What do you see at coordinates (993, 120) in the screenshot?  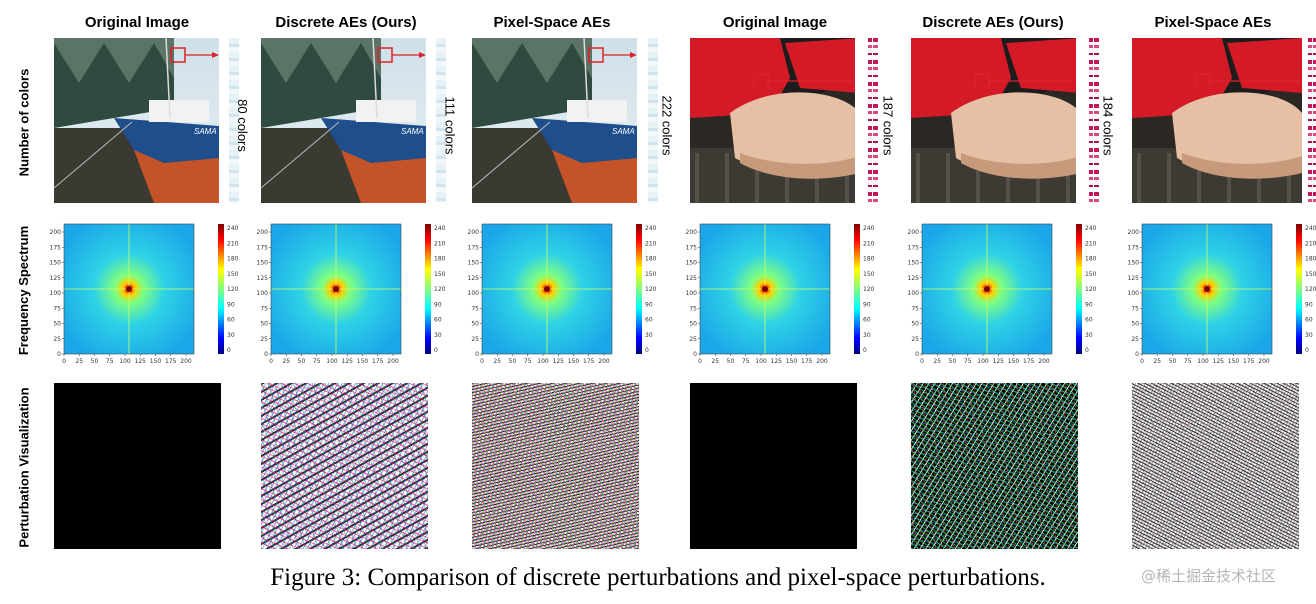 I see `arm-photo-discrete-ae` at bounding box center [993, 120].